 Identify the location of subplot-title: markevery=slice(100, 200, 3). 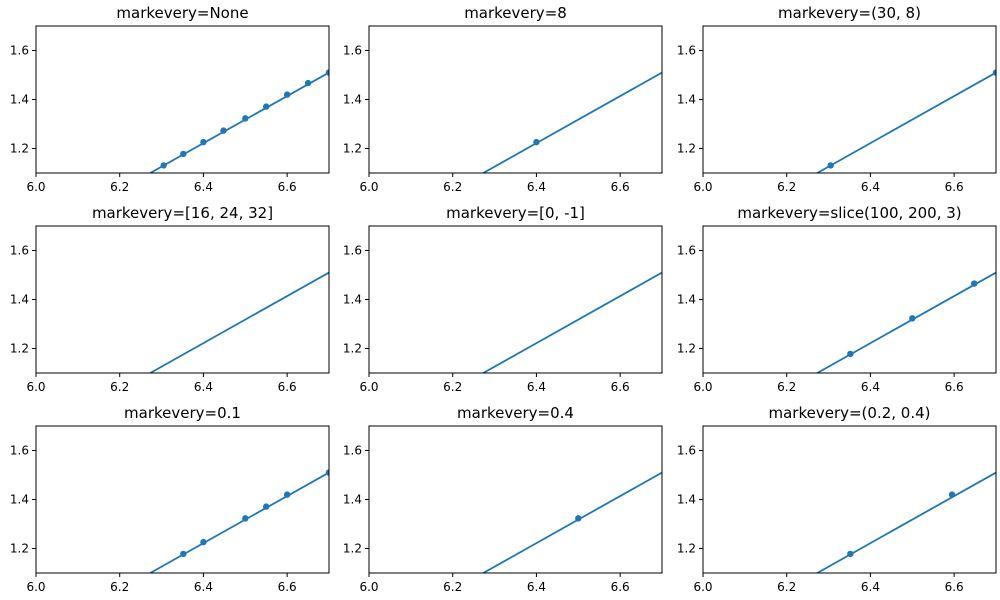
(849, 213).